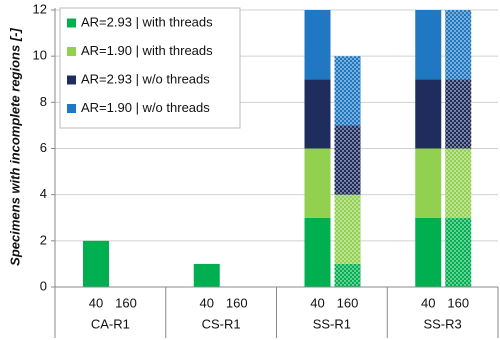 The image size is (500, 340). What do you see at coordinates (43, 193) in the screenshot?
I see `y-tick-label: 4` at bounding box center [43, 193].